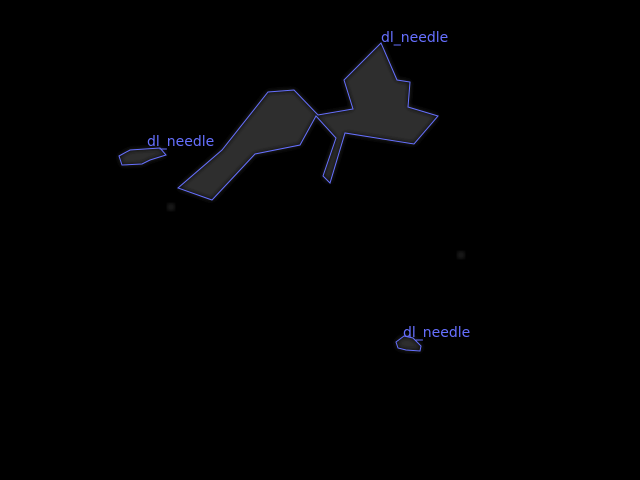 Image resolution: width=640 pixels, height=480 pixels. I want to click on segment-small-left: dl_needle, so click(166, 150).